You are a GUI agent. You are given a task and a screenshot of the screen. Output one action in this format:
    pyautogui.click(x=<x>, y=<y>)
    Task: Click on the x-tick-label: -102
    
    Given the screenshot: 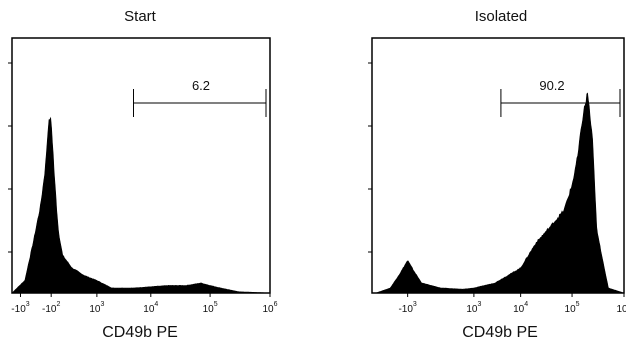 What is the action you would take?
    pyautogui.click(x=51, y=308)
    